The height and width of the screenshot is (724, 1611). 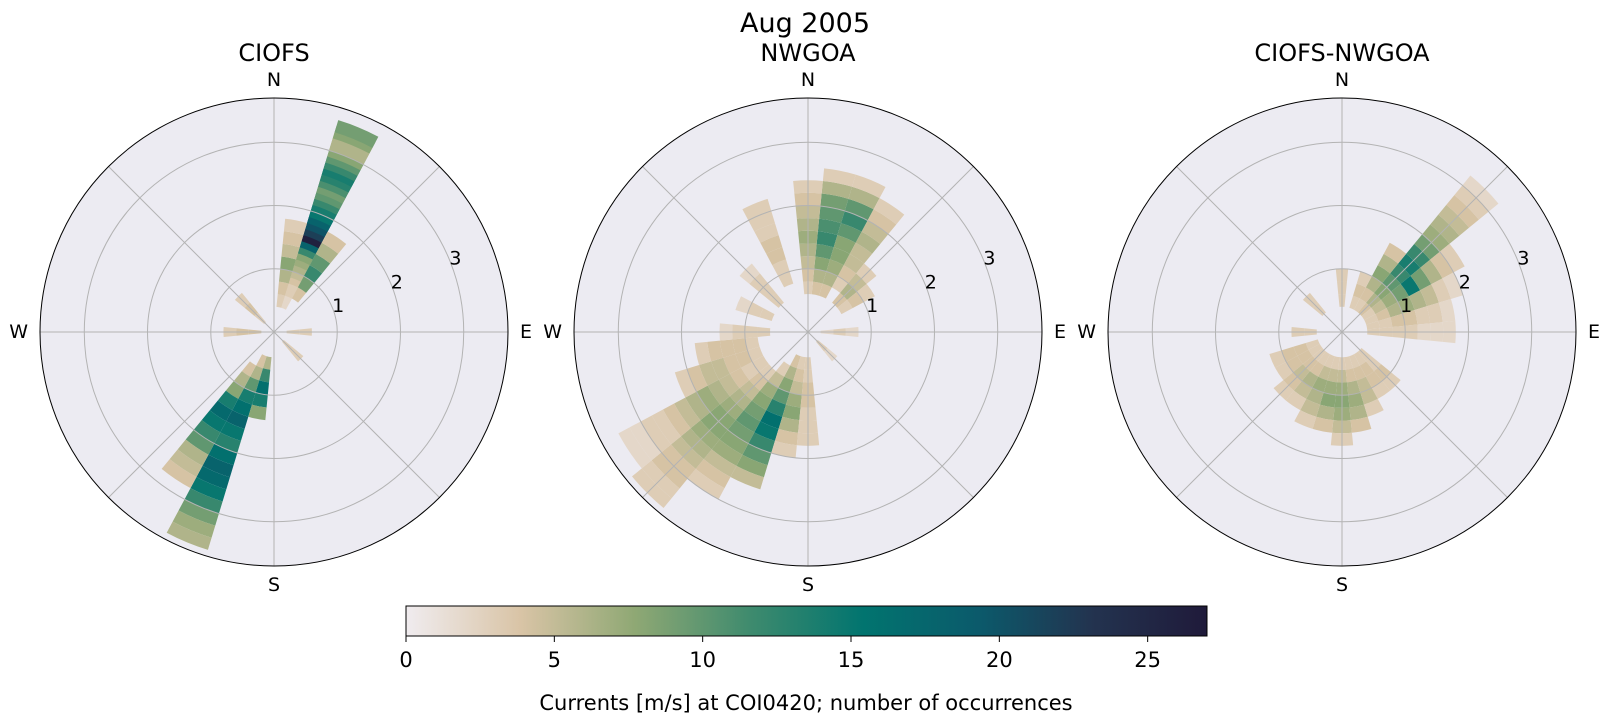 What do you see at coordinates (702, 660) in the screenshot?
I see `colorbar-tick-label: 10` at bounding box center [702, 660].